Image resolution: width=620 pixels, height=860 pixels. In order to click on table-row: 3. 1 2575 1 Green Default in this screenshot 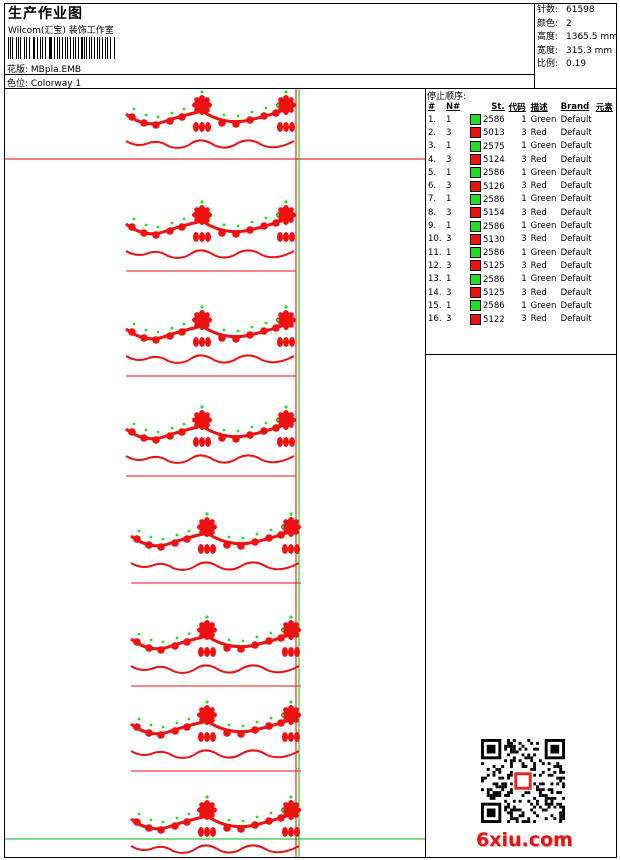, I will do `click(520, 146)`.